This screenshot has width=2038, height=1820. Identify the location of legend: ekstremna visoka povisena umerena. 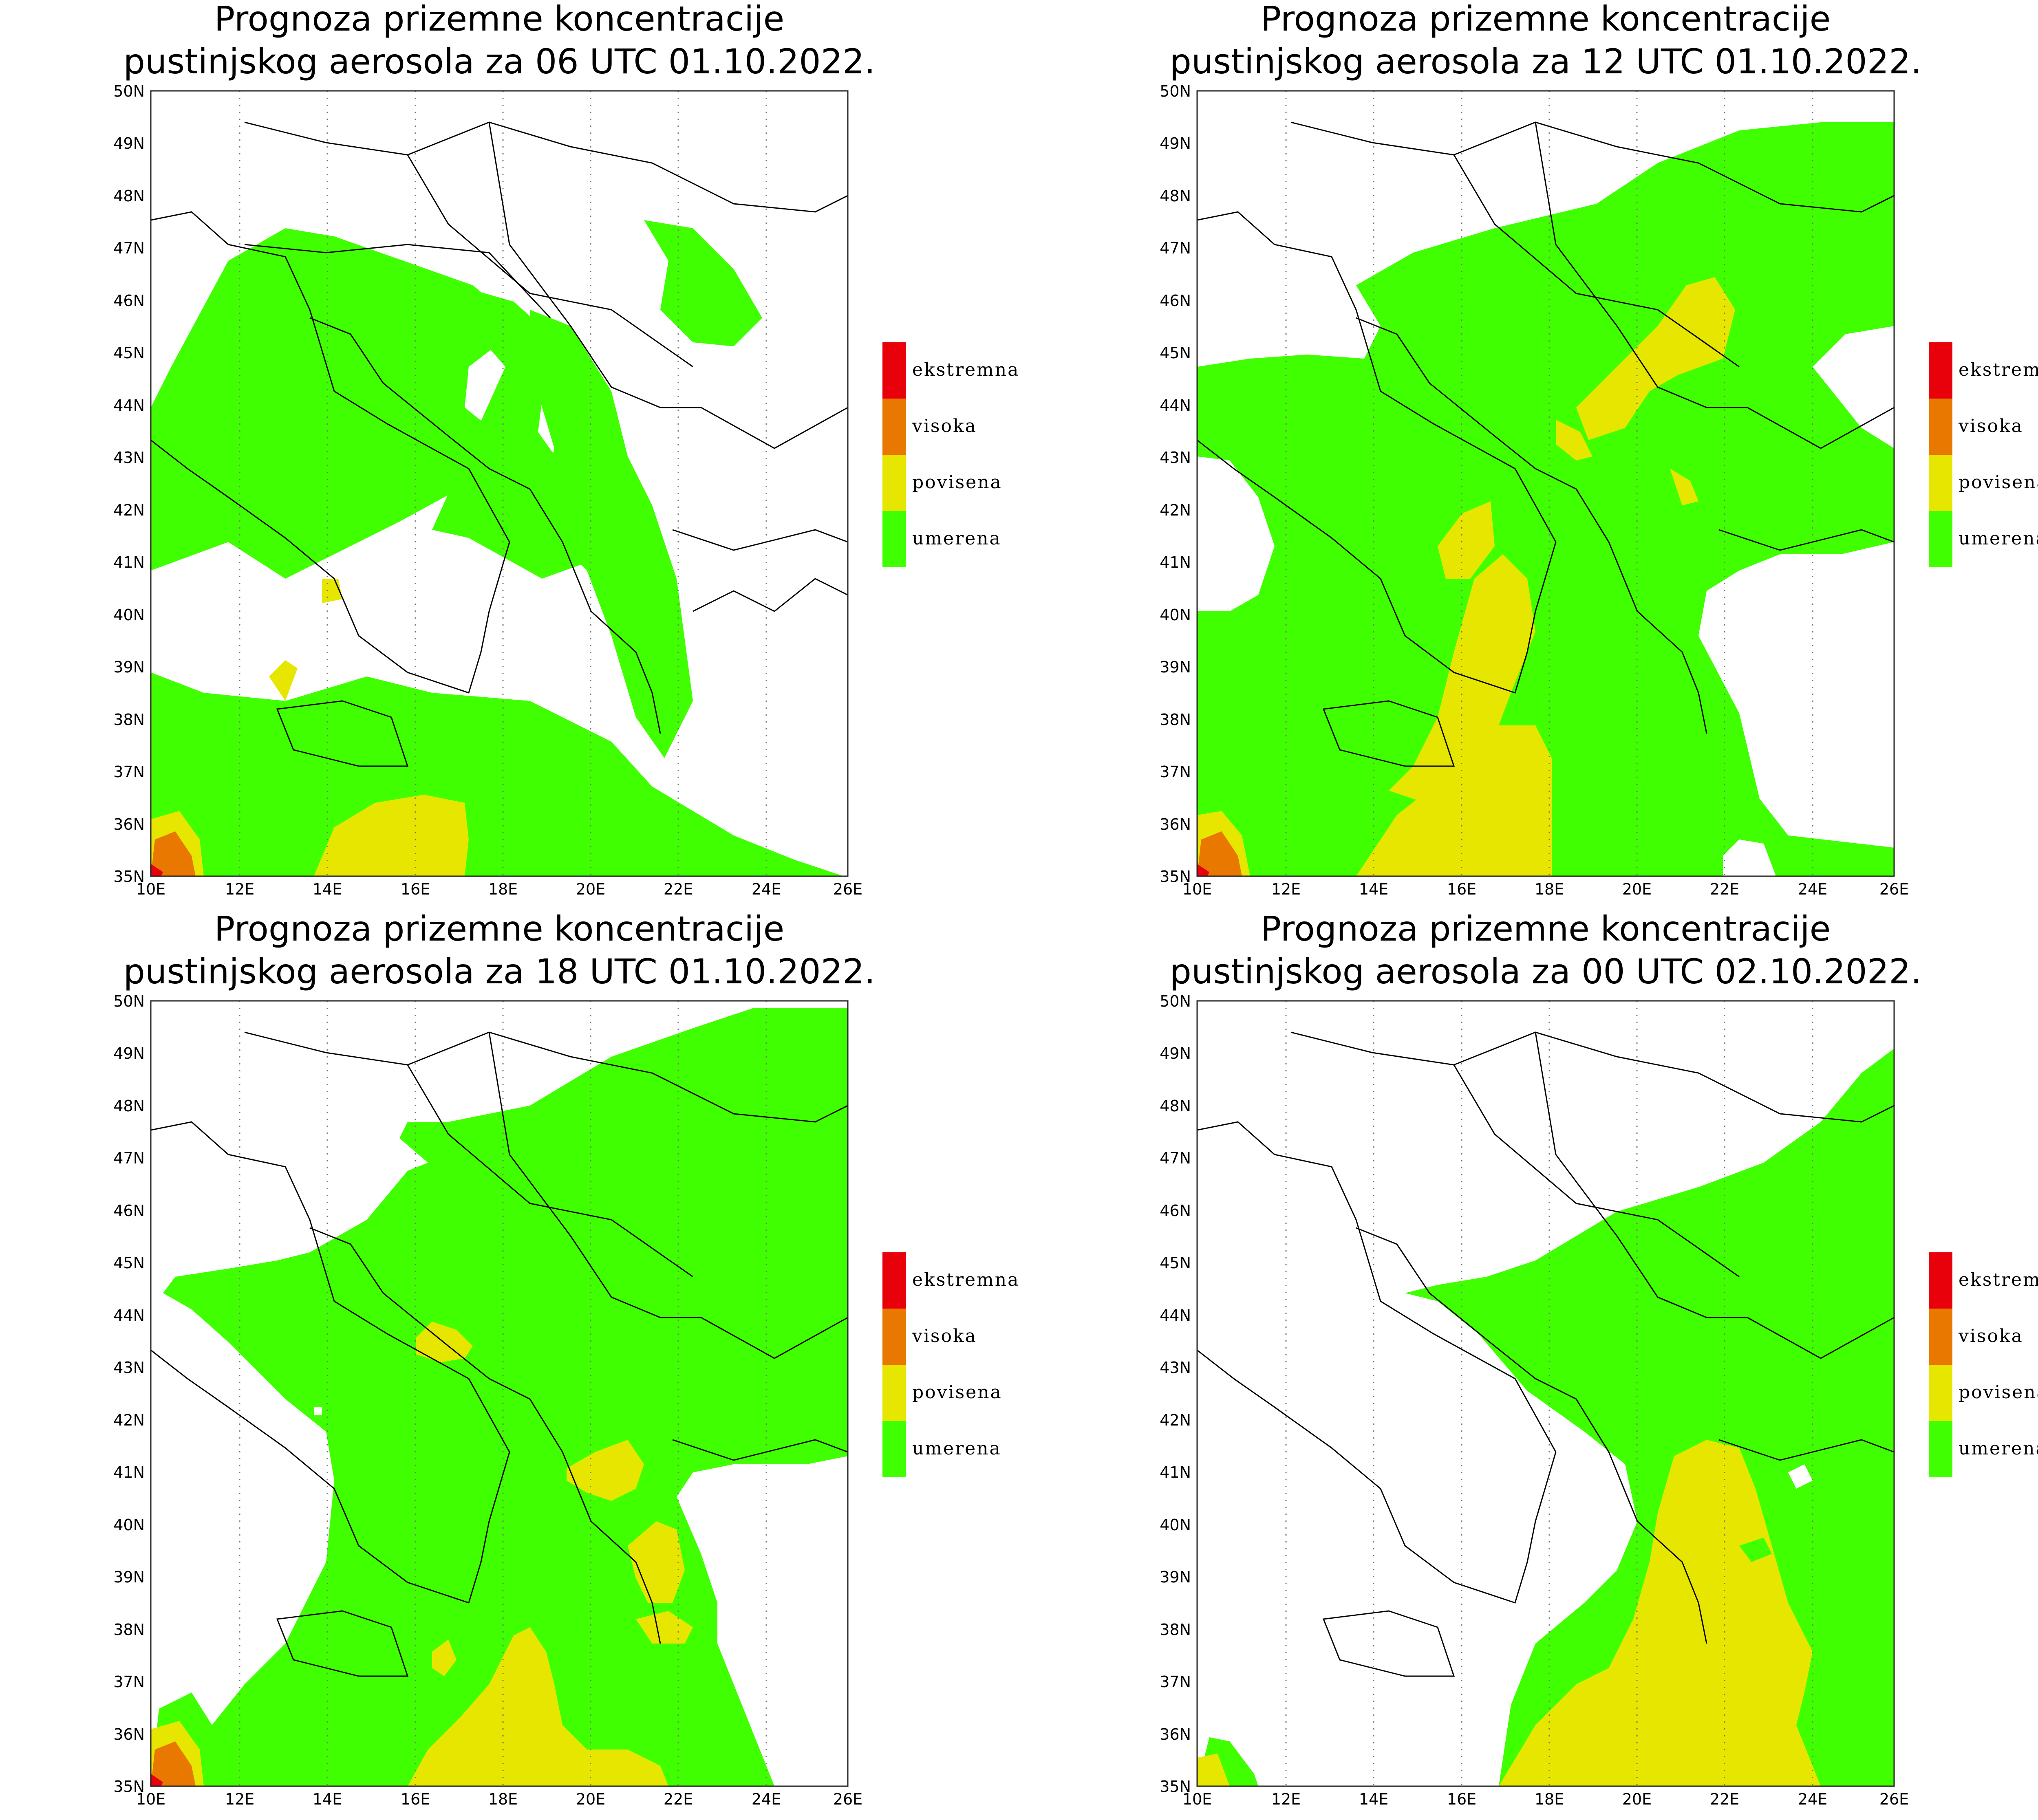
(951, 455).